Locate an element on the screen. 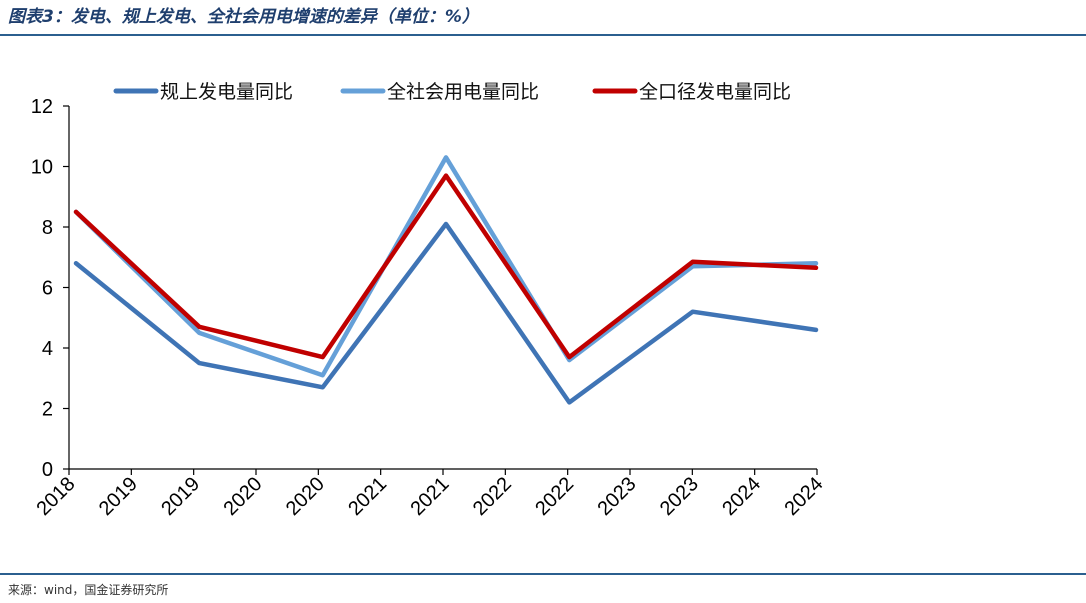 This screenshot has width=1086, height=603. legend-label-1: 规上发电量同比 is located at coordinates (226, 92).